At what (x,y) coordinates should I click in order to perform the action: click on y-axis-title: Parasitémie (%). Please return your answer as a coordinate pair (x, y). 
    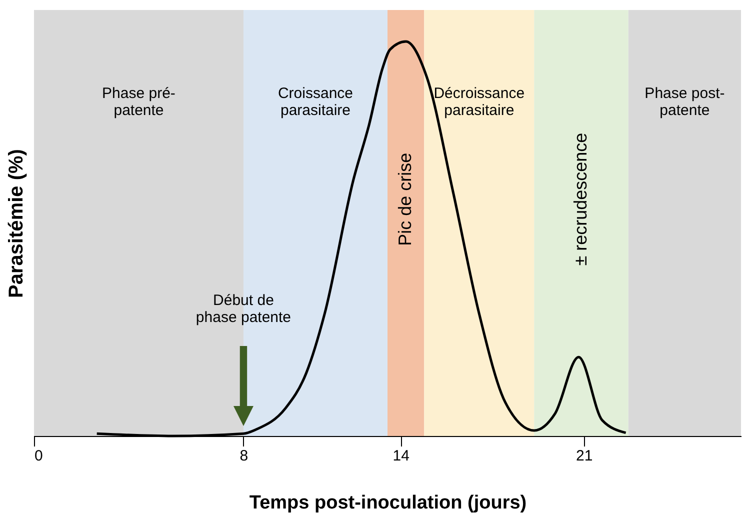
    Looking at the image, I should click on (17, 223).